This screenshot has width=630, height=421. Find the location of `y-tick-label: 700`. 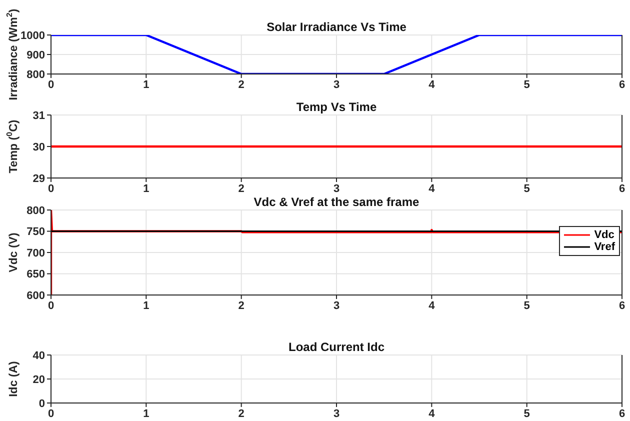

y-tick-label: 700 is located at coordinates (35, 253).